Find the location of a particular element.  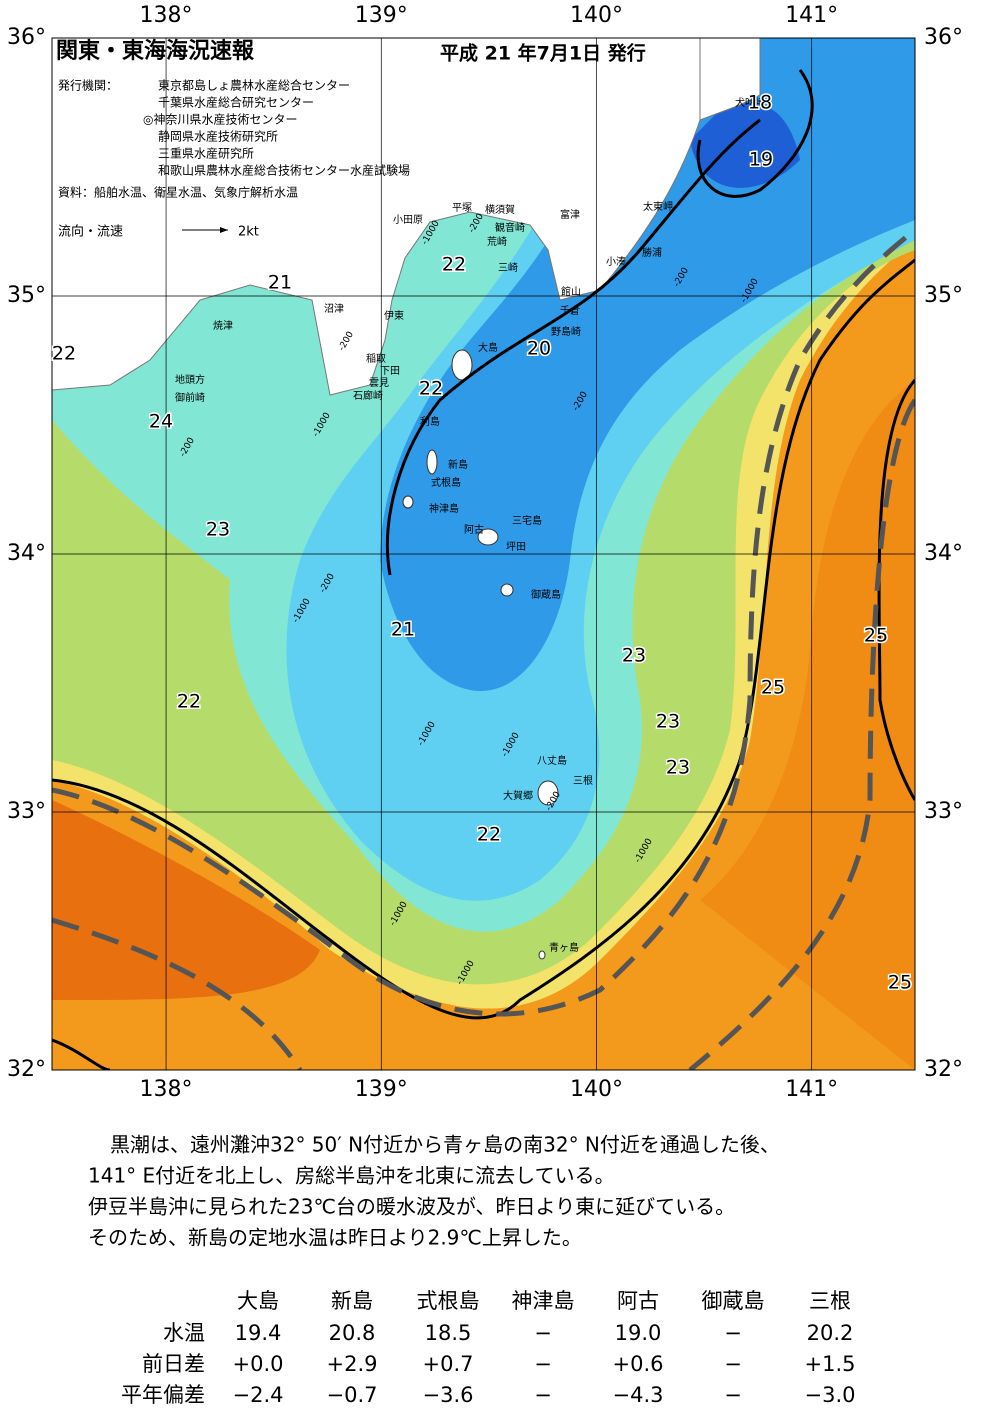

table-cell: −0.7 is located at coordinates (352, 1395).